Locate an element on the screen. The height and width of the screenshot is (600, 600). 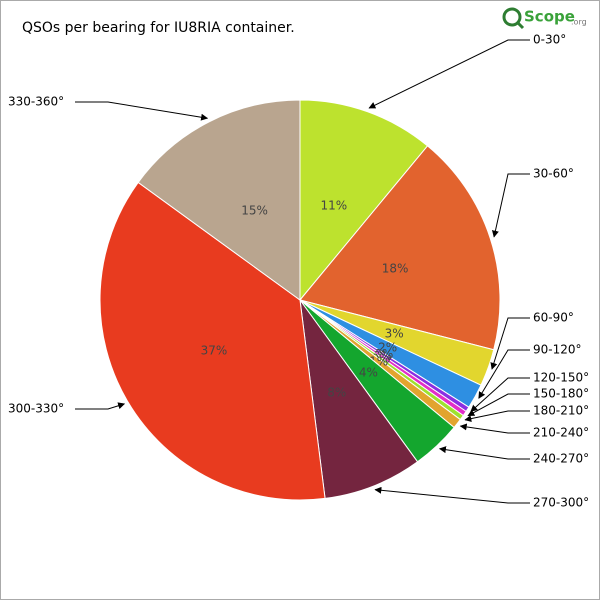
category-label: 30-60° is located at coordinates (553, 174).